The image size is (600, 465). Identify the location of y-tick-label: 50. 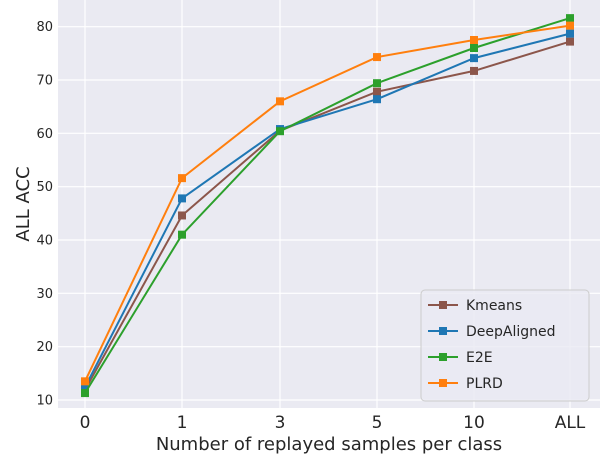
(44, 187).